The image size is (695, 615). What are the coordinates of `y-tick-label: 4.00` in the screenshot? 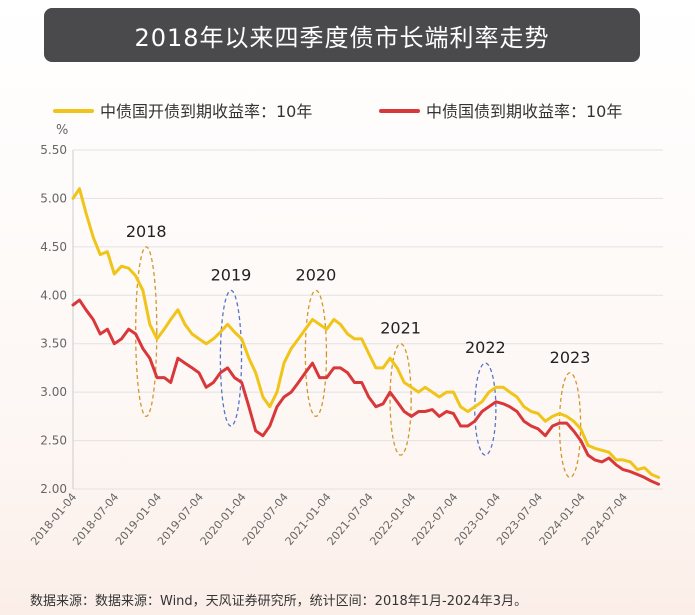 It's located at (53, 295).